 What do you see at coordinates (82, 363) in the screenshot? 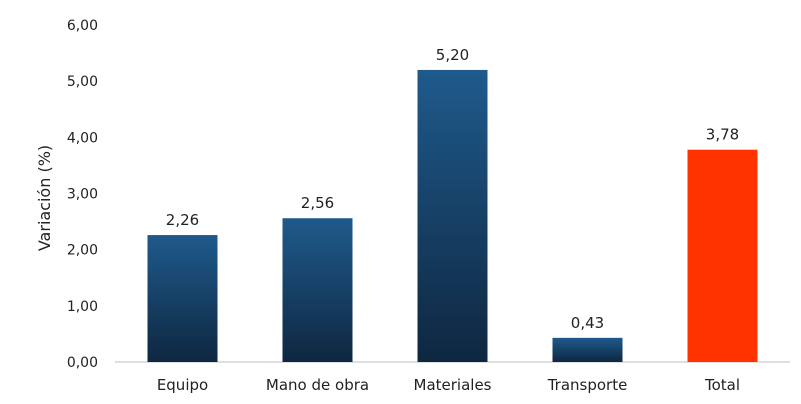
I see `y-tick-label: 0,00` at bounding box center [82, 363].